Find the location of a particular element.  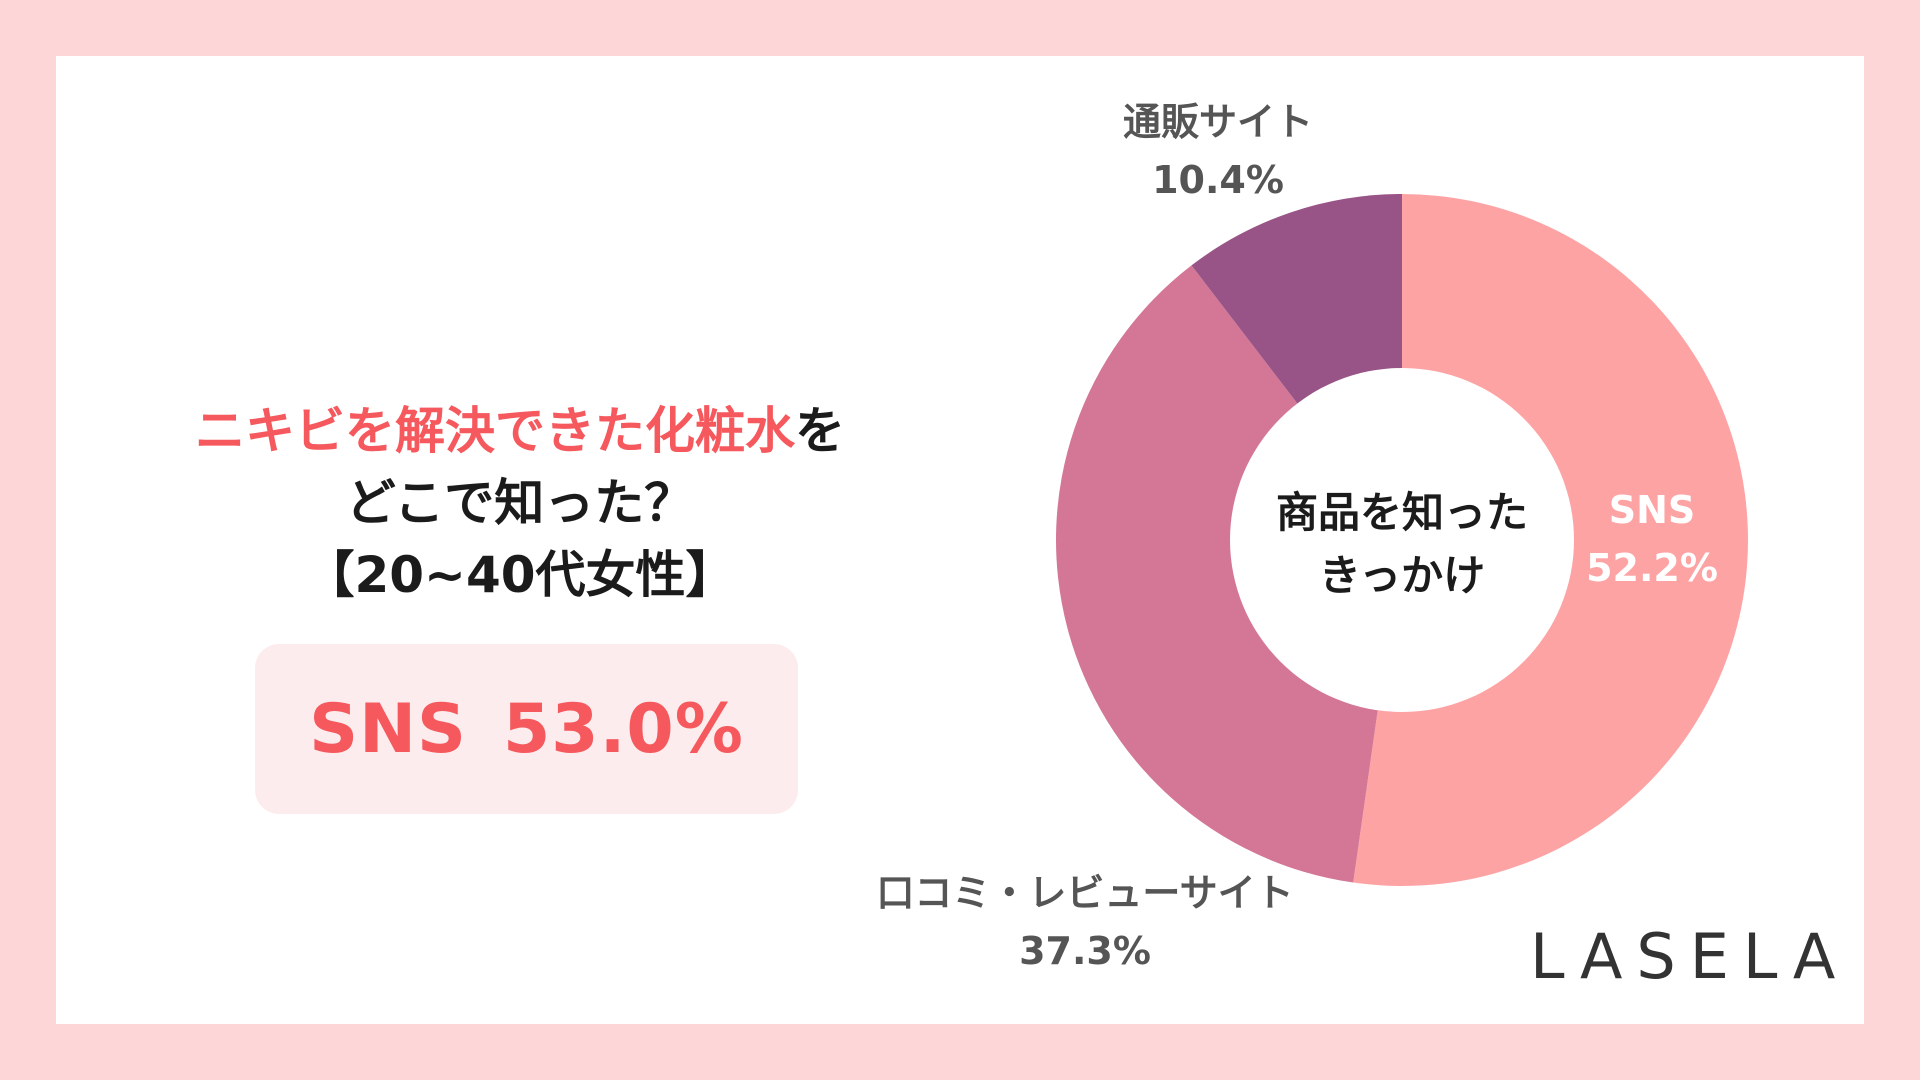

brand-logo: LASELA is located at coordinates (1690, 956).